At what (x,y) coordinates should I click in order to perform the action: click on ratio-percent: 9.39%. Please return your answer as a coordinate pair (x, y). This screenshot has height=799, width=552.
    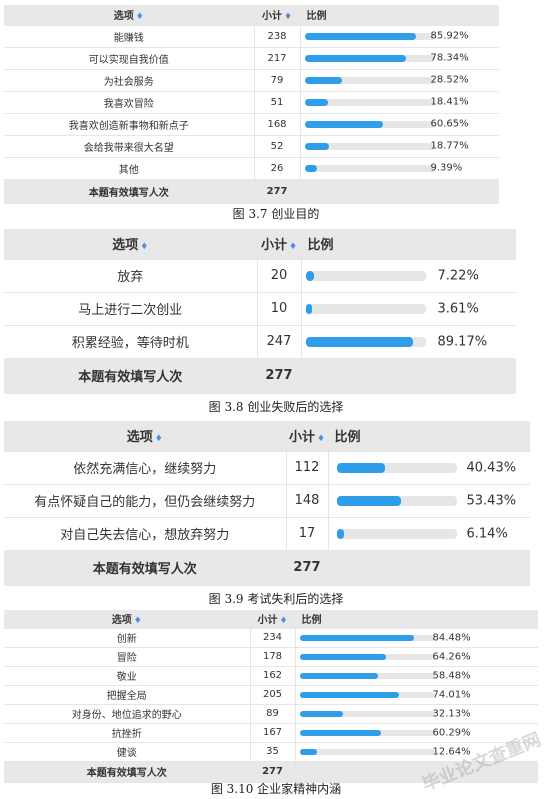
    Looking at the image, I should click on (446, 168).